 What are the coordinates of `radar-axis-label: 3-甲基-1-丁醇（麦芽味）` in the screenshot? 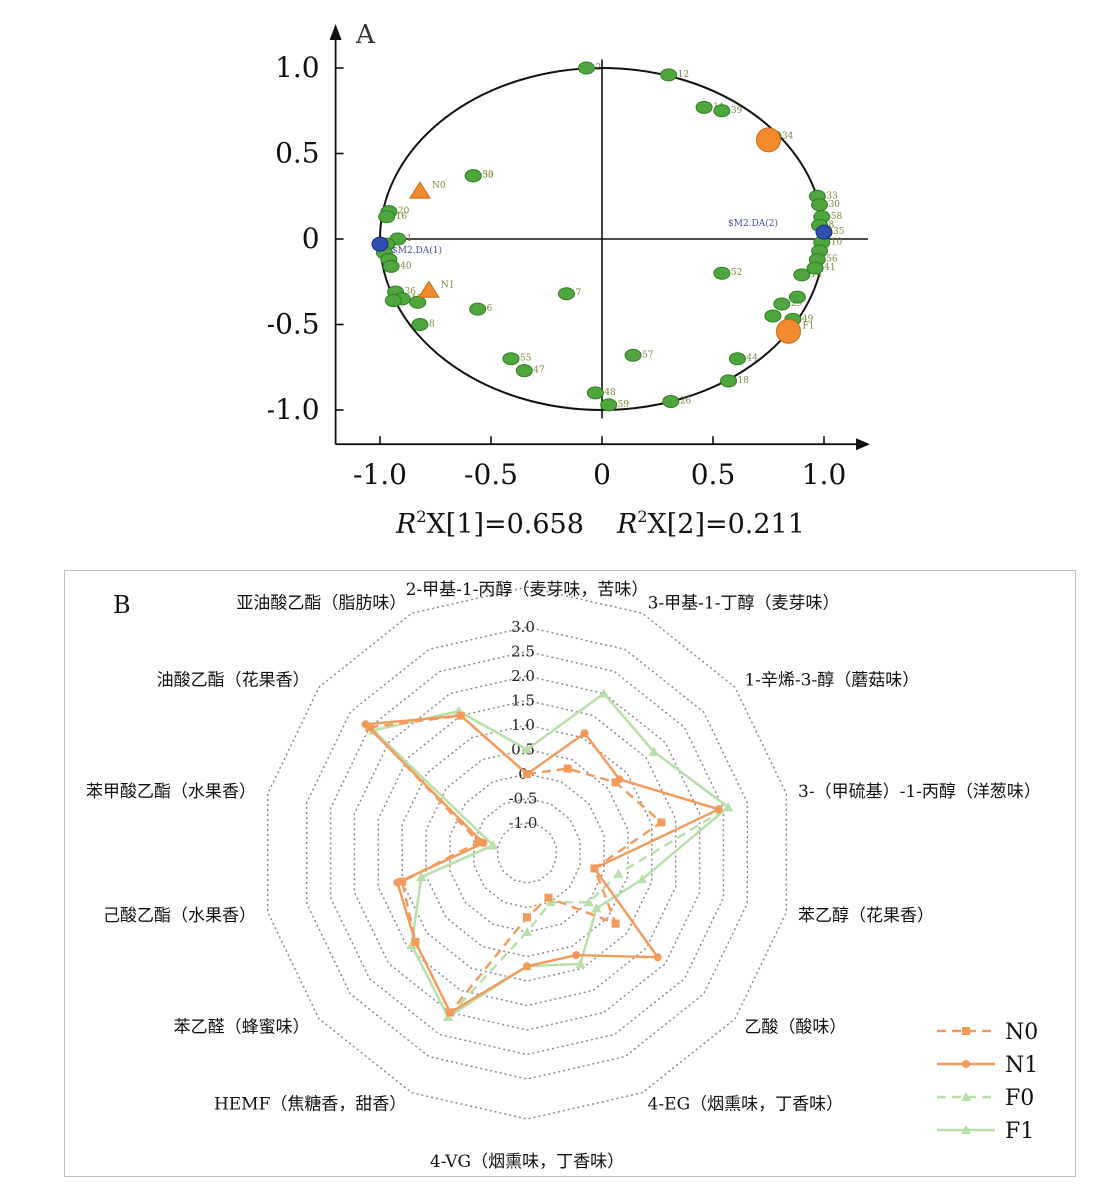 It's located at (744, 604).